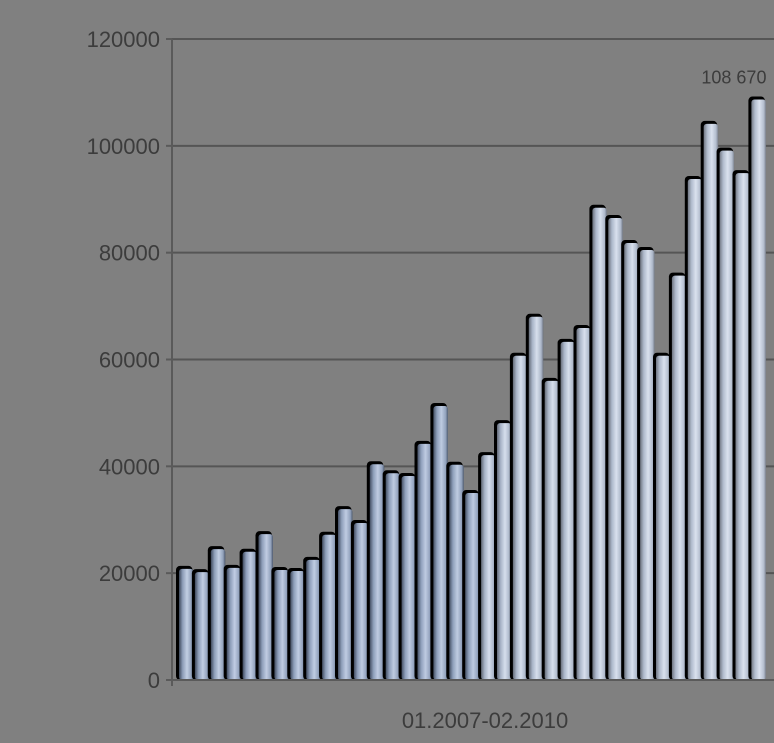 The width and height of the screenshot is (774, 743). Describe the element at coordinates (129, 573) in the screenshot. I see `y-tick-label: 20000` at that location.